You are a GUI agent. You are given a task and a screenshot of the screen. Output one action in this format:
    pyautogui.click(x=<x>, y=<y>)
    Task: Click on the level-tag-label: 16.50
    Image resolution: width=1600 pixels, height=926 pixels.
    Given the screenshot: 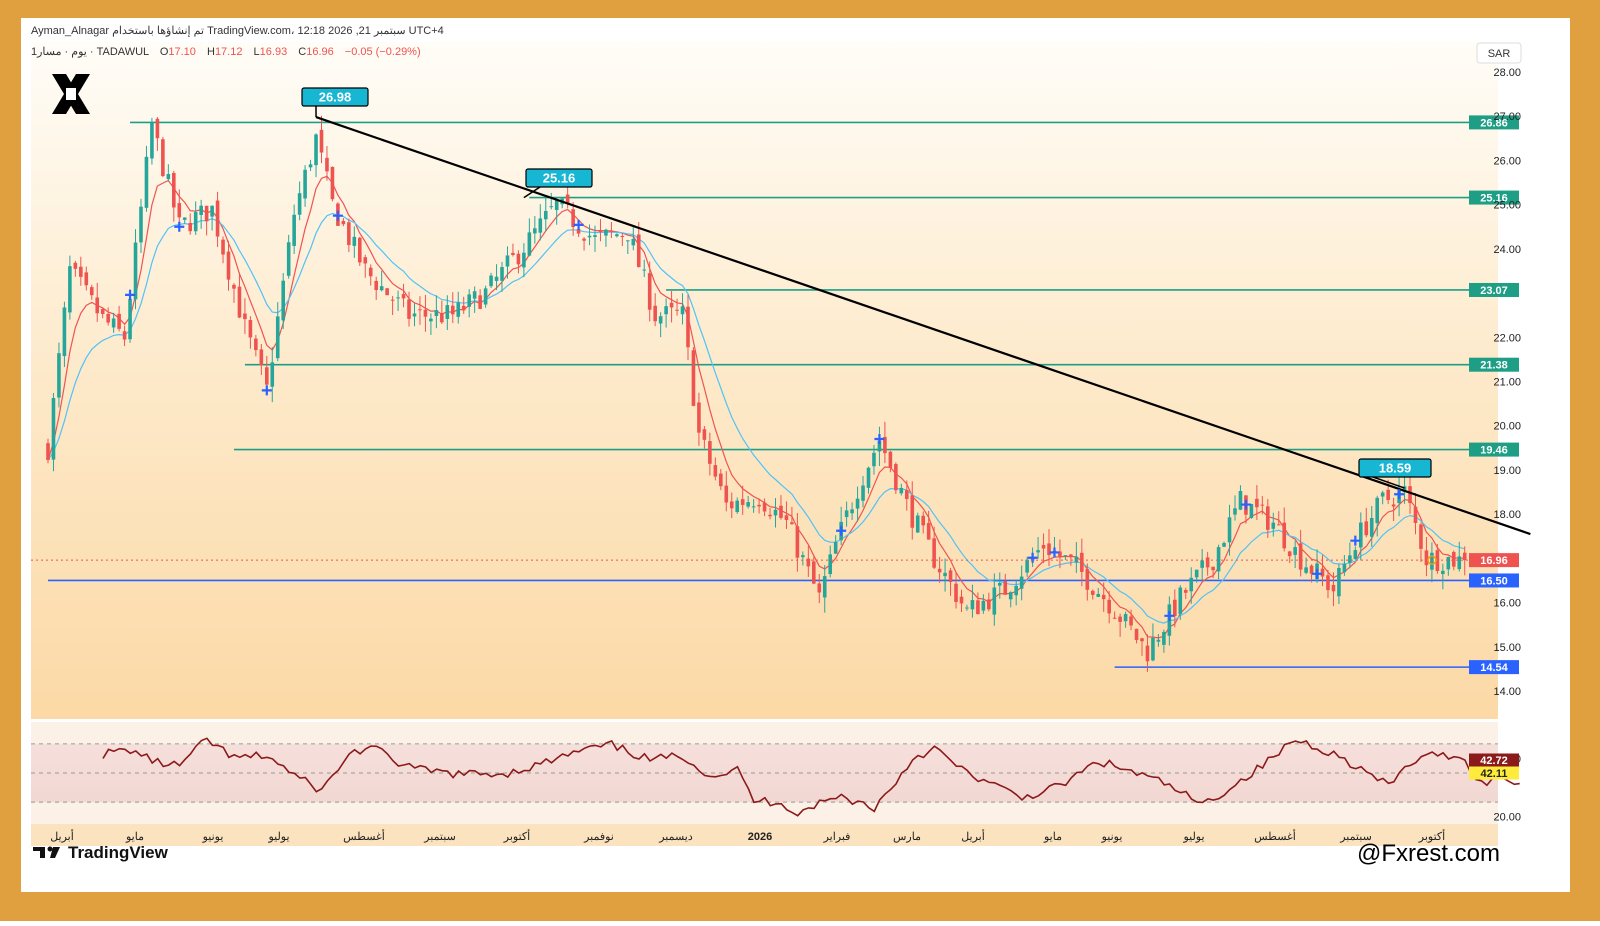 What is the action you would take?
    pyautogui.click(x=1494, y=581)
    